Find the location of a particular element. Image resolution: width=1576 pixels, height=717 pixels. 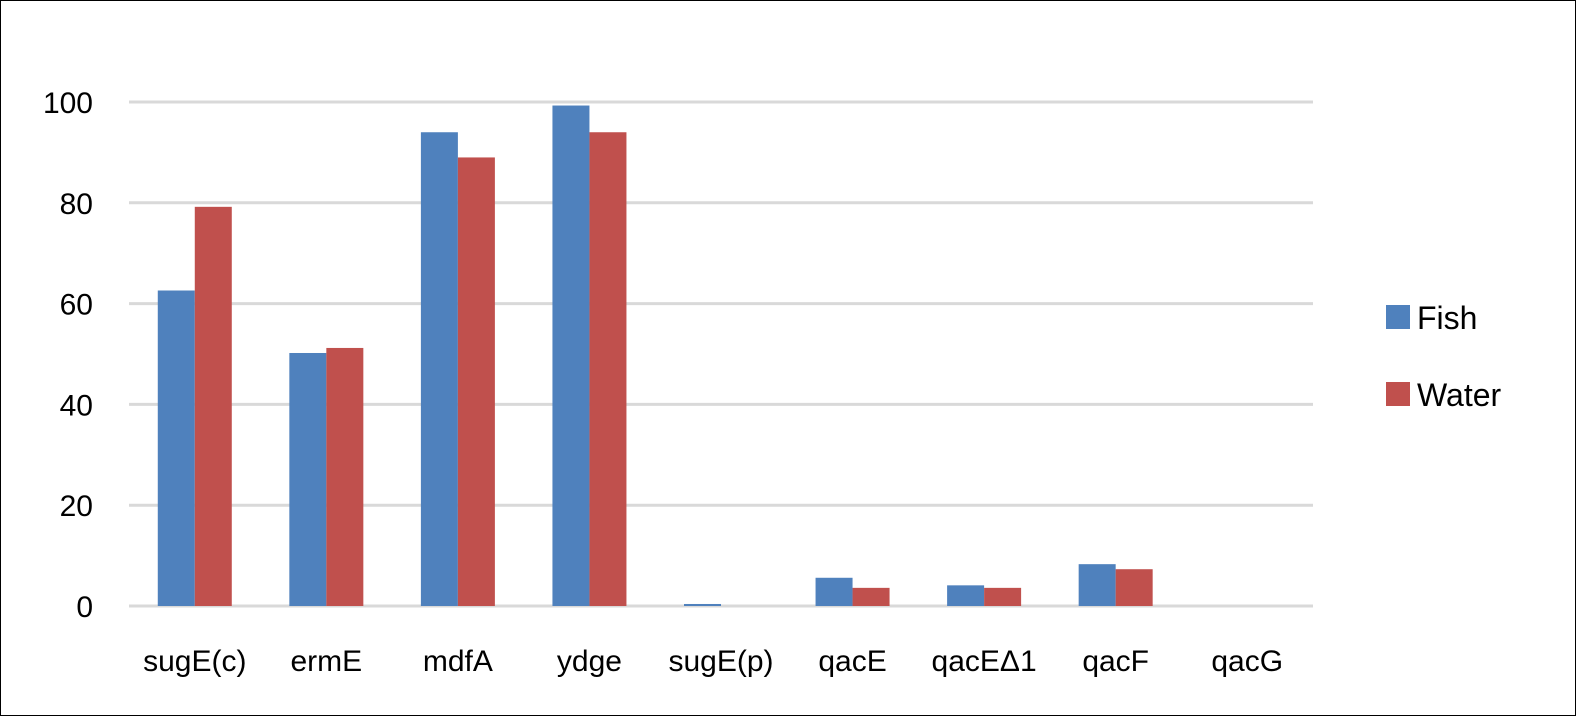

x-category-label: sugE(p) is located at coordinates (720, 661).